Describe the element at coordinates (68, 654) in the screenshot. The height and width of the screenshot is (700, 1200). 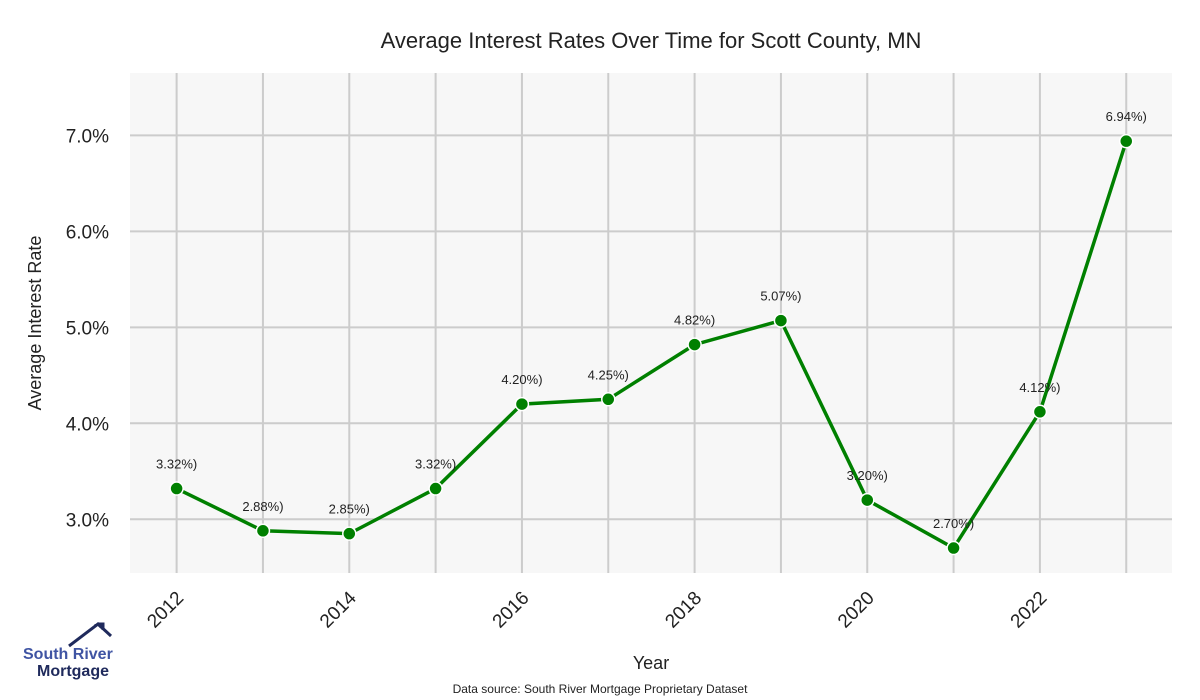
I see `logo-text-line1: South River` at that location.